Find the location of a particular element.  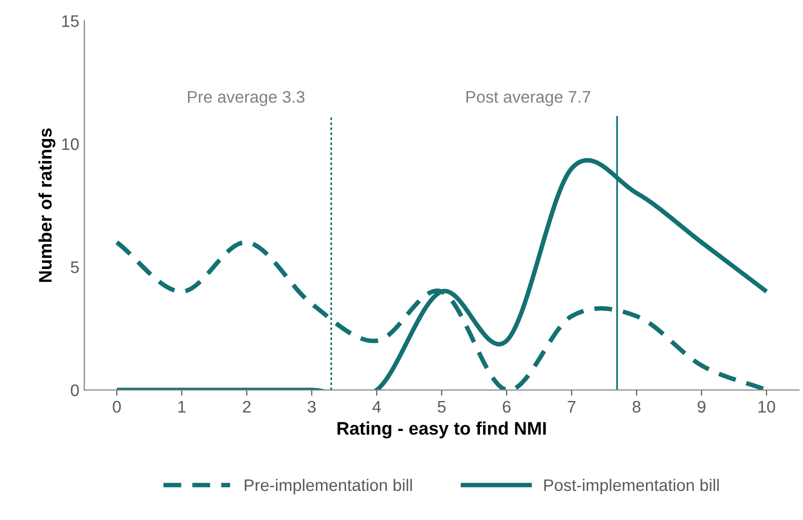

y-tick-label: 10 is located at coordinates (70, 144).